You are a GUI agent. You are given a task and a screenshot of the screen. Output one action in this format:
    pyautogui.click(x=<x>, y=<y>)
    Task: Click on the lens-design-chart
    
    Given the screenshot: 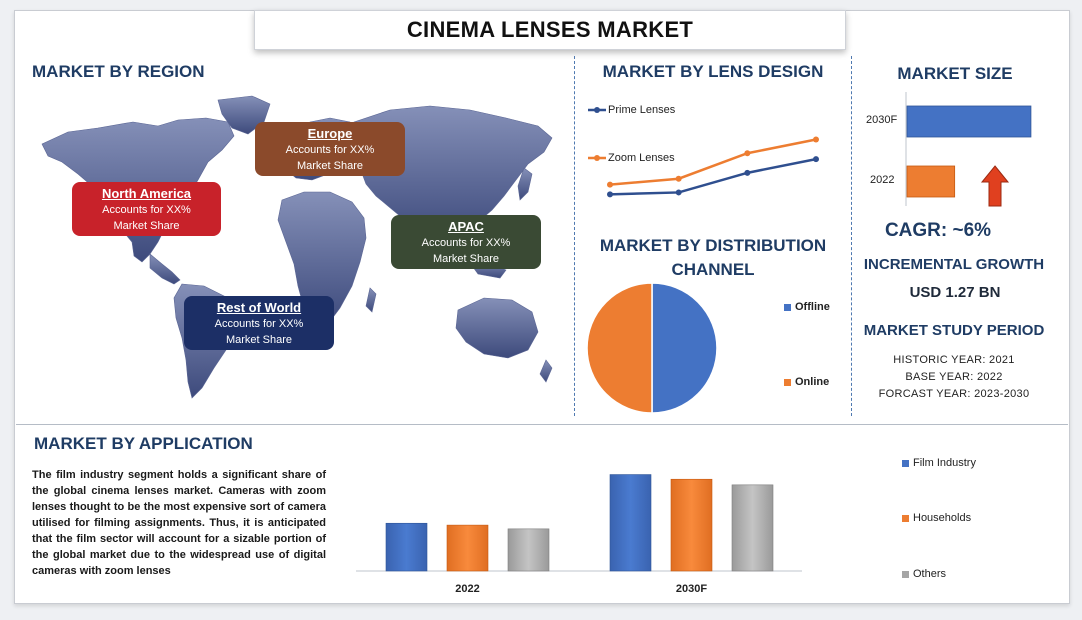 What is the action you would take?
    pyautogui.click(x=703, y=152)
    